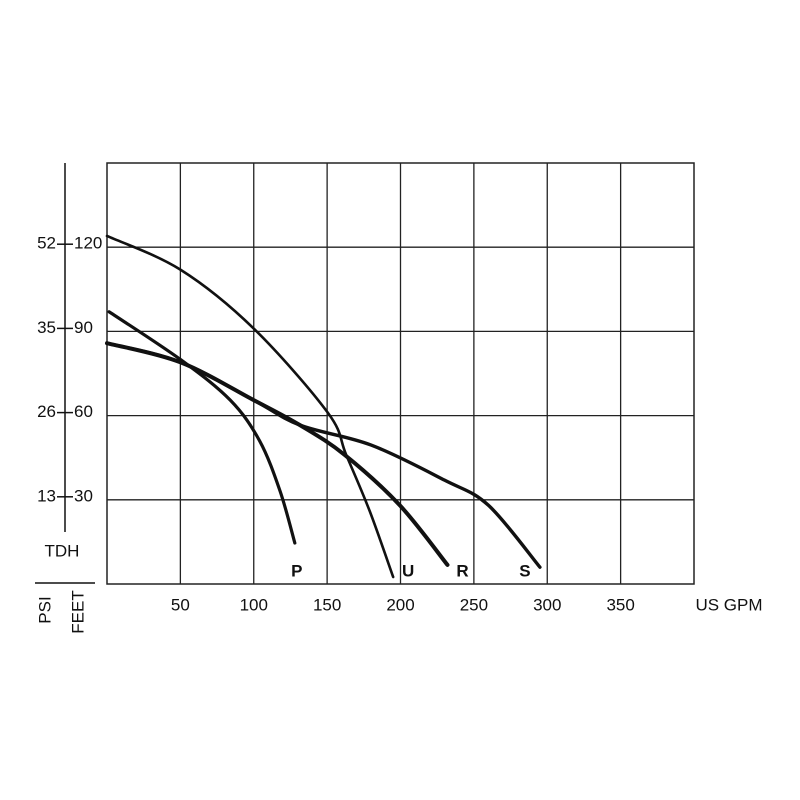  Describe the element at coordinates (83, 327) in the screenshot. I see `y-tick-label: 90` at that location.